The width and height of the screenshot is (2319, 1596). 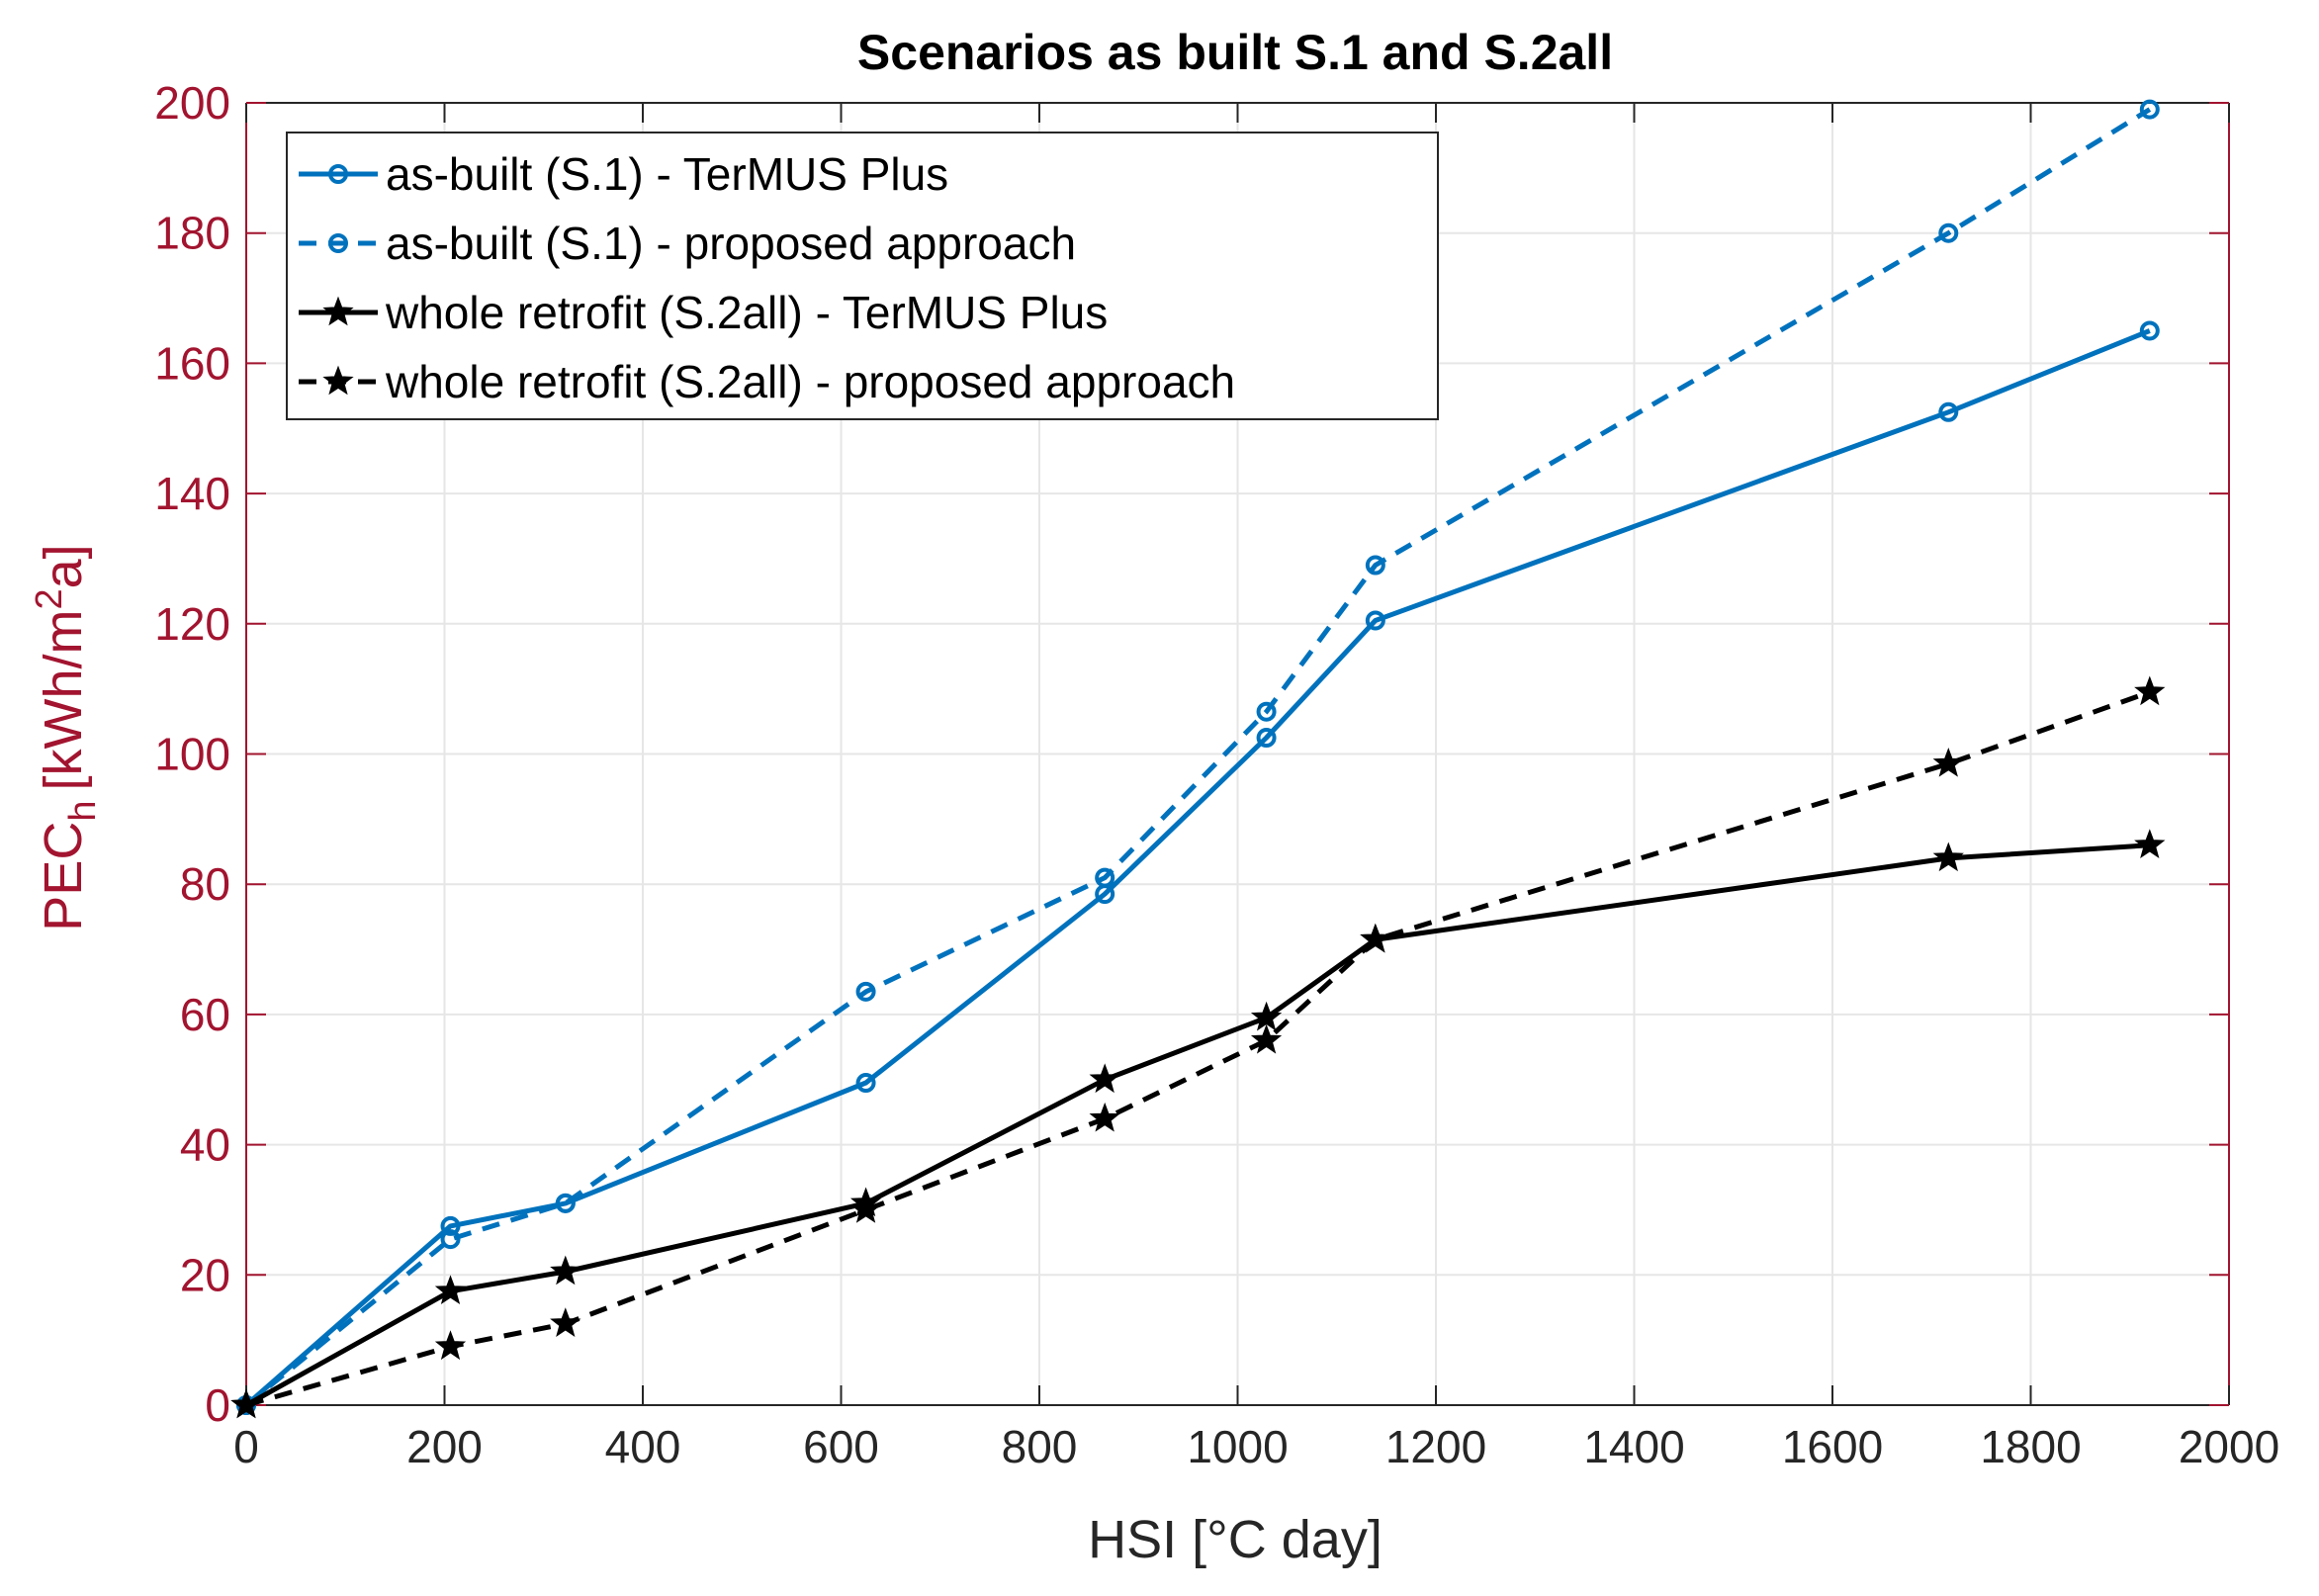 What do you see at coordinates (1435, 1446) in the screenshot?
I see `x-tick-label: 1200` at bounding box center [1435, 1446].